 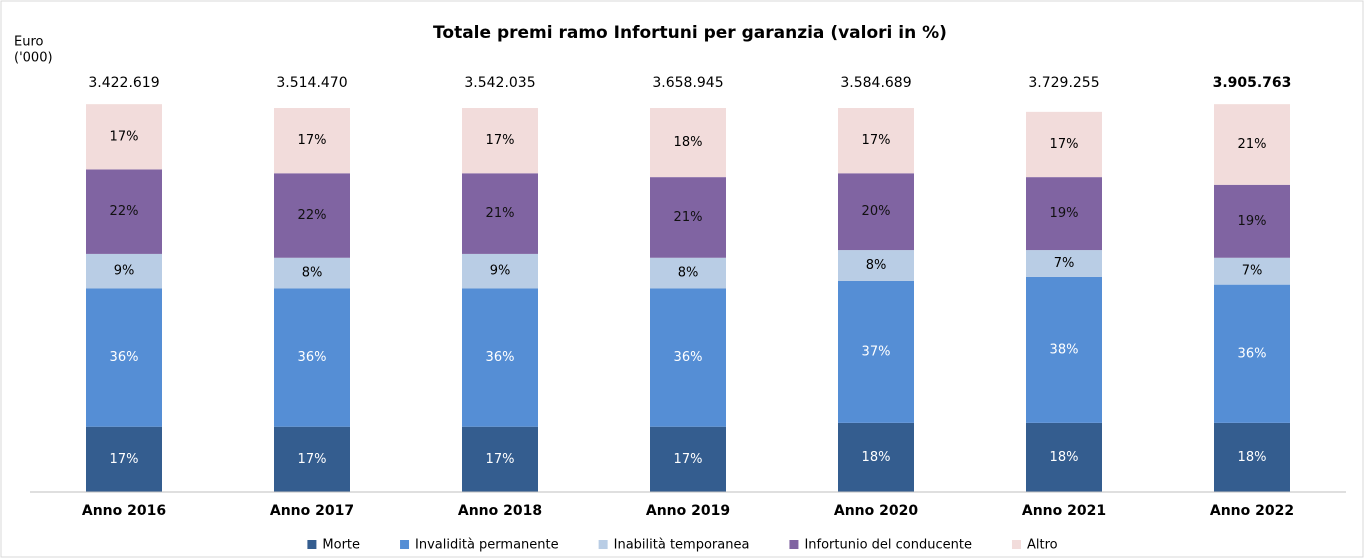 What do you see at coordinates (1252, 511) in the screenshot?
I see `x-tick-label: Anno 2022` at bounding box center [1252, 511].